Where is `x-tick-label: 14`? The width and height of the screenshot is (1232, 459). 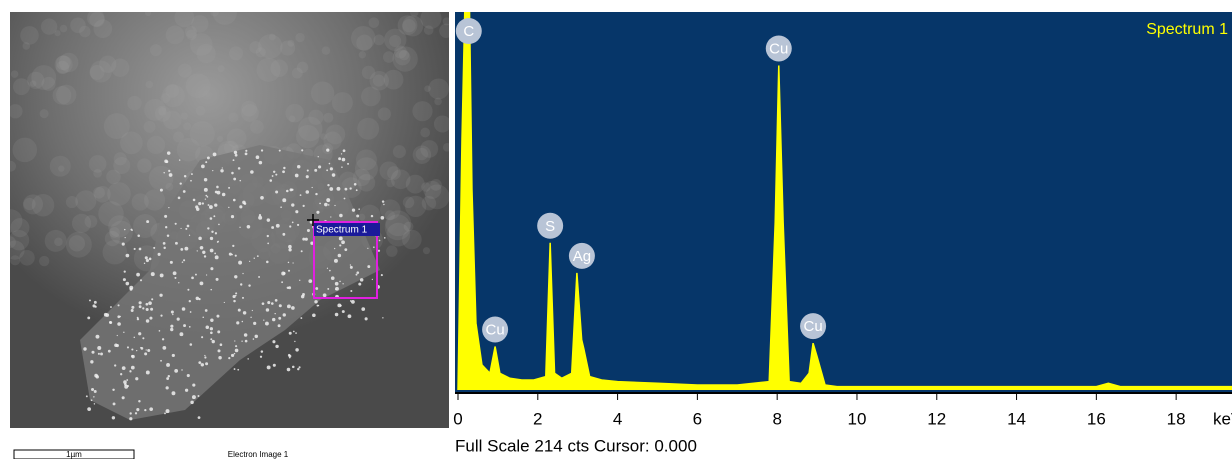
x-tick-label: 14 is located at coordinates (1016, 418).